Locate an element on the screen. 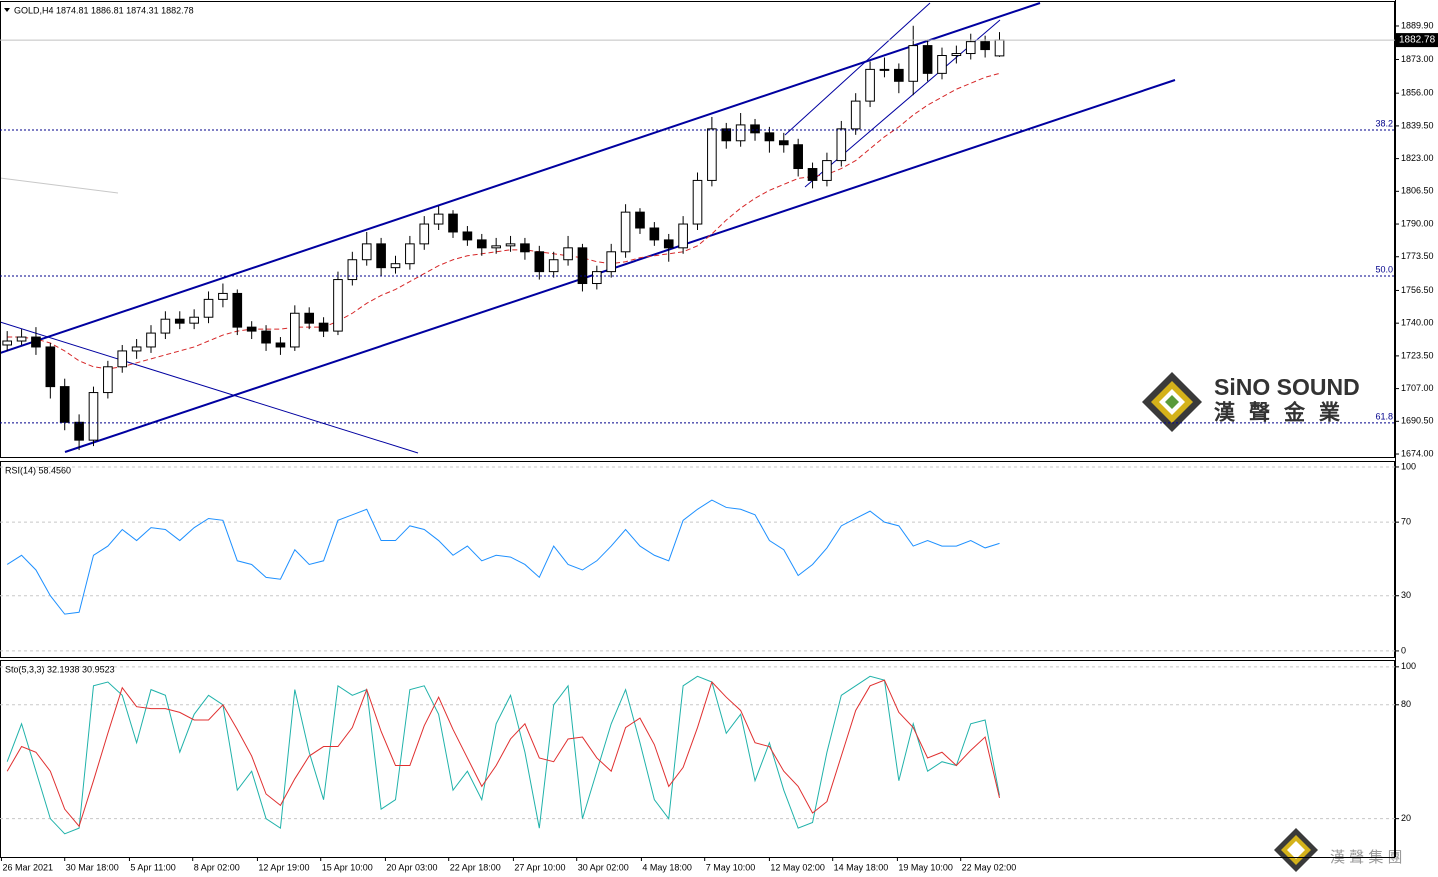 The image size is (1438, 877). y-tick-label: 1690.50 is located at coordinates (1417, 421).